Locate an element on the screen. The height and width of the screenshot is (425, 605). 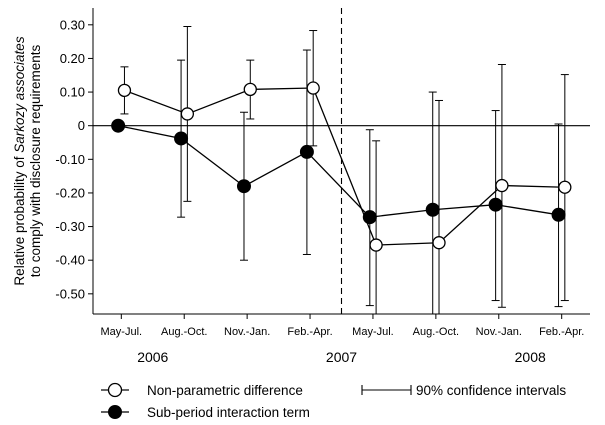
y-tick-label: -0.20 is located at coordinates (70, 192).